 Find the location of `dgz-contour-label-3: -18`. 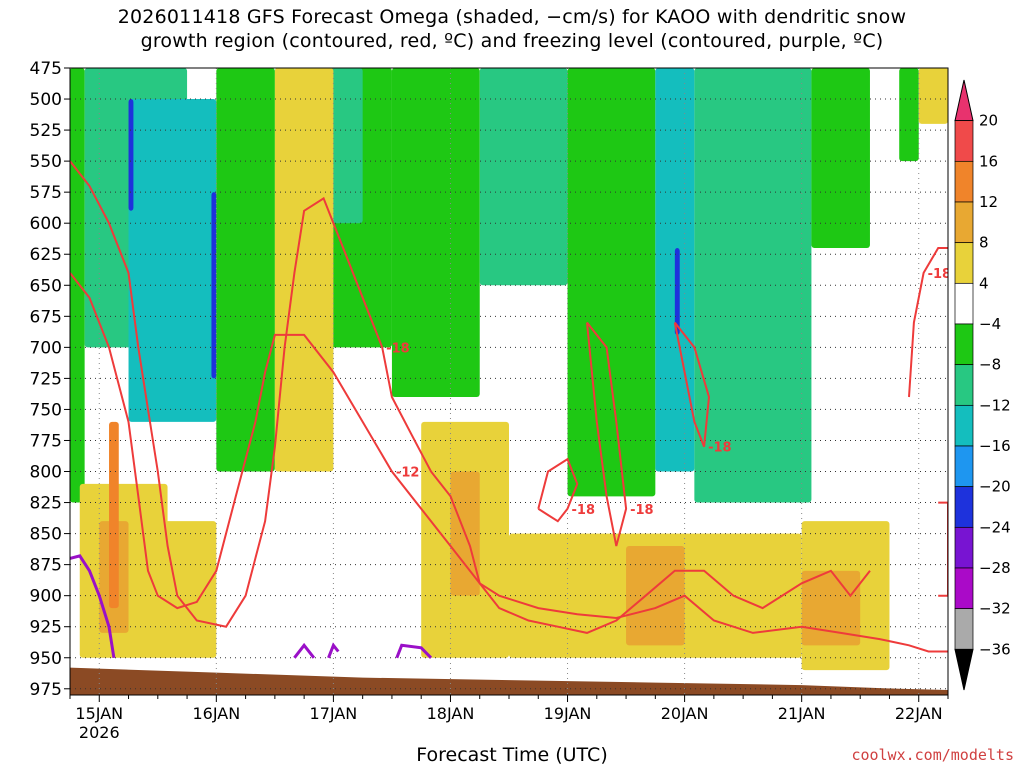

dgz-contour-label-3: -18 is located at coordinates (642, 510).